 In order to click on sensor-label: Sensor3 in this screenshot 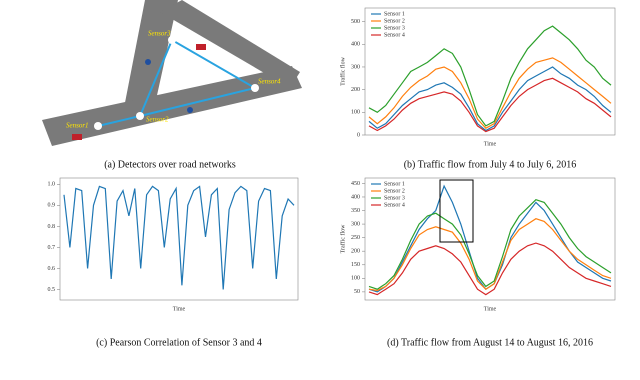, I will do `click(159, 34)`.